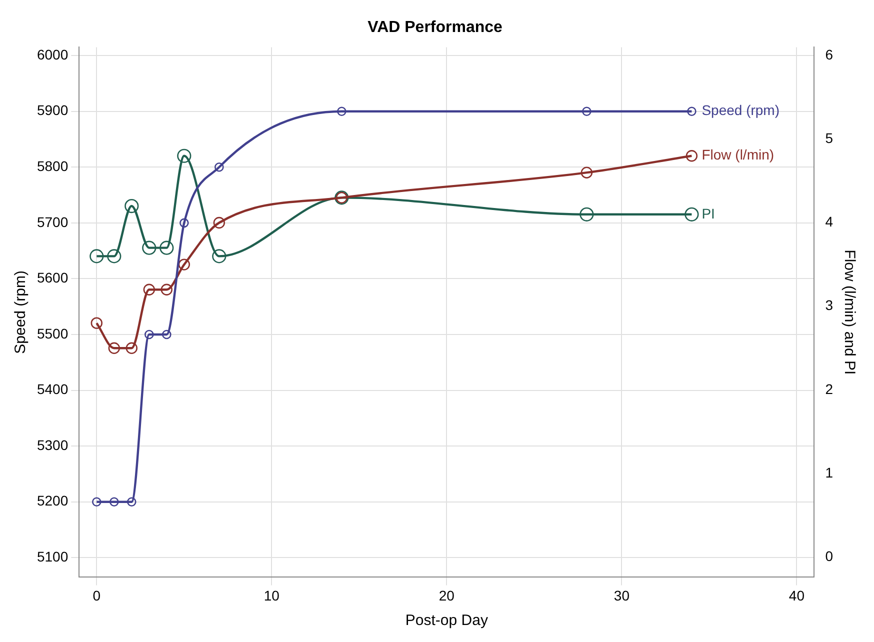 This screenshot has width=874, height=642. I want to click on y2-tick-label: 5, so click(829, 138).